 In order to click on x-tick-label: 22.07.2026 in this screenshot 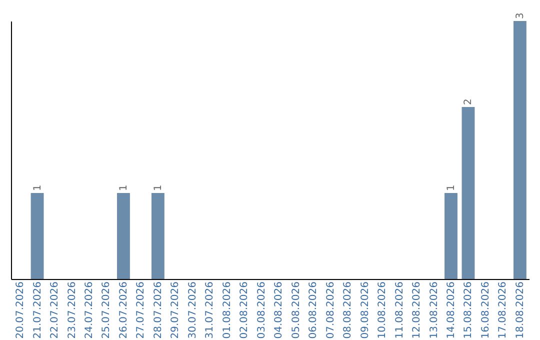, I will do `click(55, 310)`.